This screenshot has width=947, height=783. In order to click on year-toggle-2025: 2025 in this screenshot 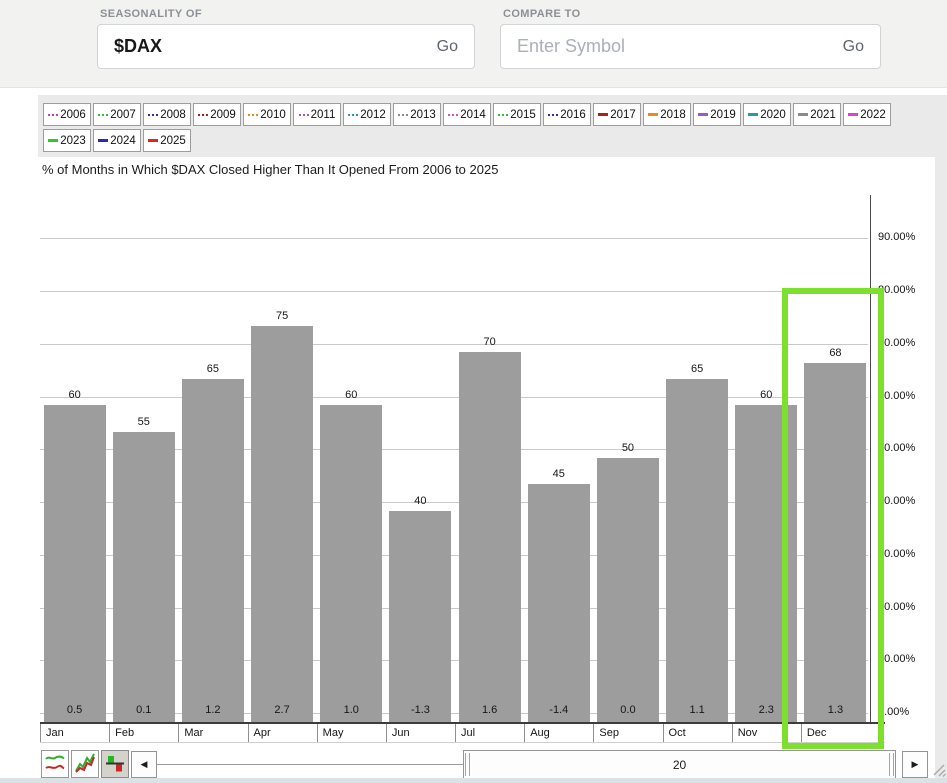, I will do `click(167, 140)`.